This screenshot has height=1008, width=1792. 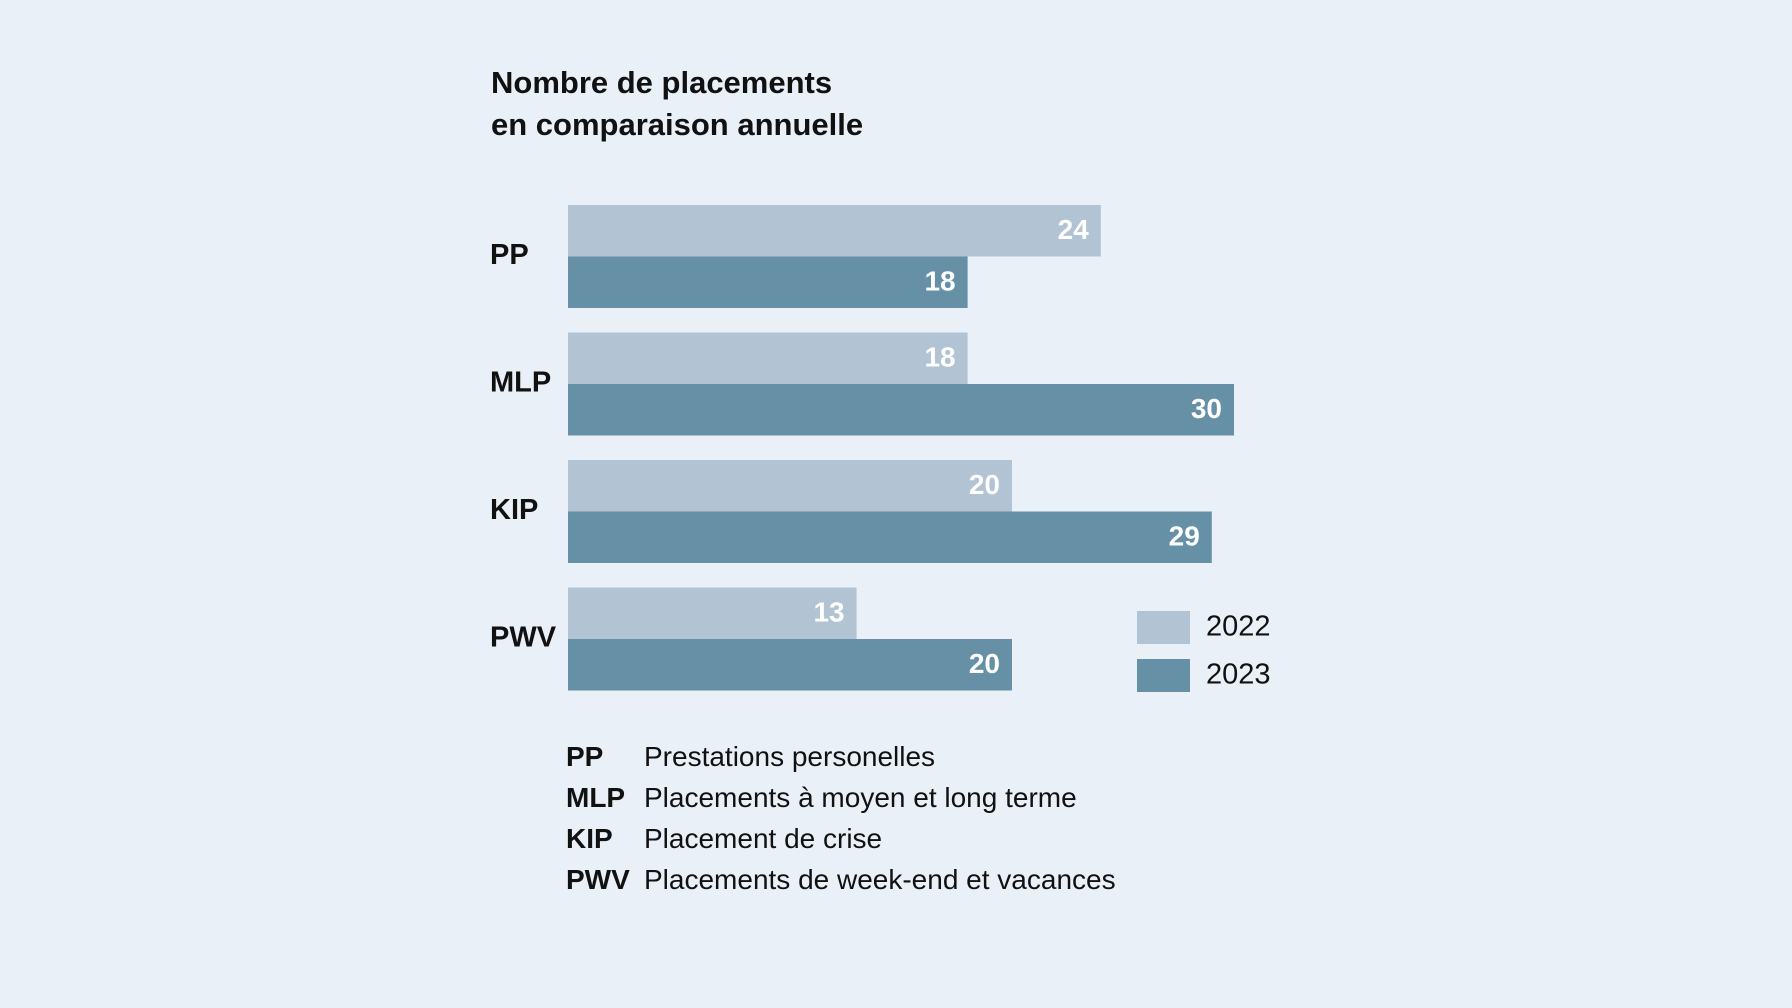 What do you see at coordinates (939, 281) in the screenshot?
I see `bar-value-pp-2023: 18` at bounding box center [939, 281].